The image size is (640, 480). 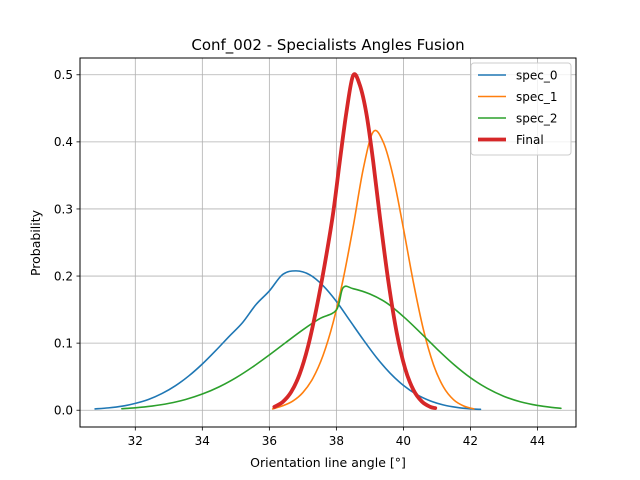 I want to click on legend: spec_0 spec_1 spec_2 Final, so click(x=521, y=109).